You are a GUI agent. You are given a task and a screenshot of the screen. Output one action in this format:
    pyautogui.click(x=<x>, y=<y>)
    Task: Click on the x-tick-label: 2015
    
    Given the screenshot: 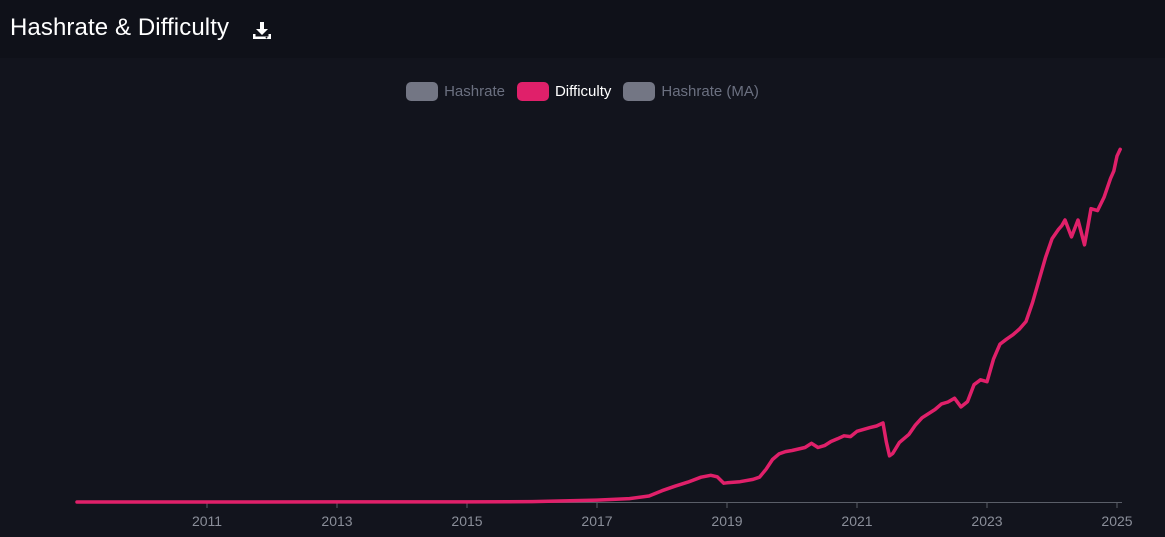 What is the action you would take?
    pyautogui.click(x=466, y=521)
    